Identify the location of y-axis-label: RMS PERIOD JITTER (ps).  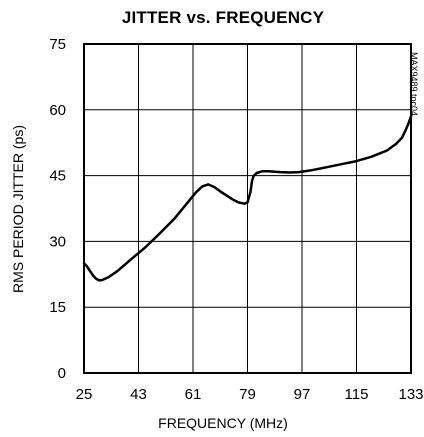
(18, 209).